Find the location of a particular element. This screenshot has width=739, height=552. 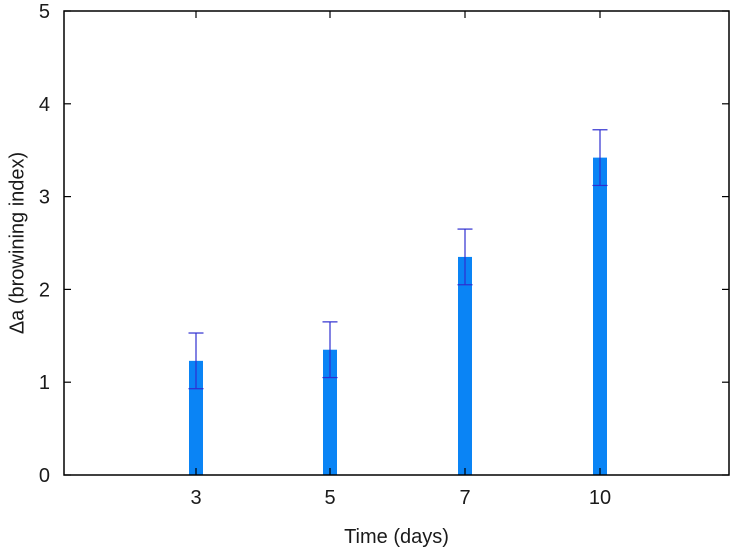

y-tick-label-4: 4 is located at coordinates (44, 105).